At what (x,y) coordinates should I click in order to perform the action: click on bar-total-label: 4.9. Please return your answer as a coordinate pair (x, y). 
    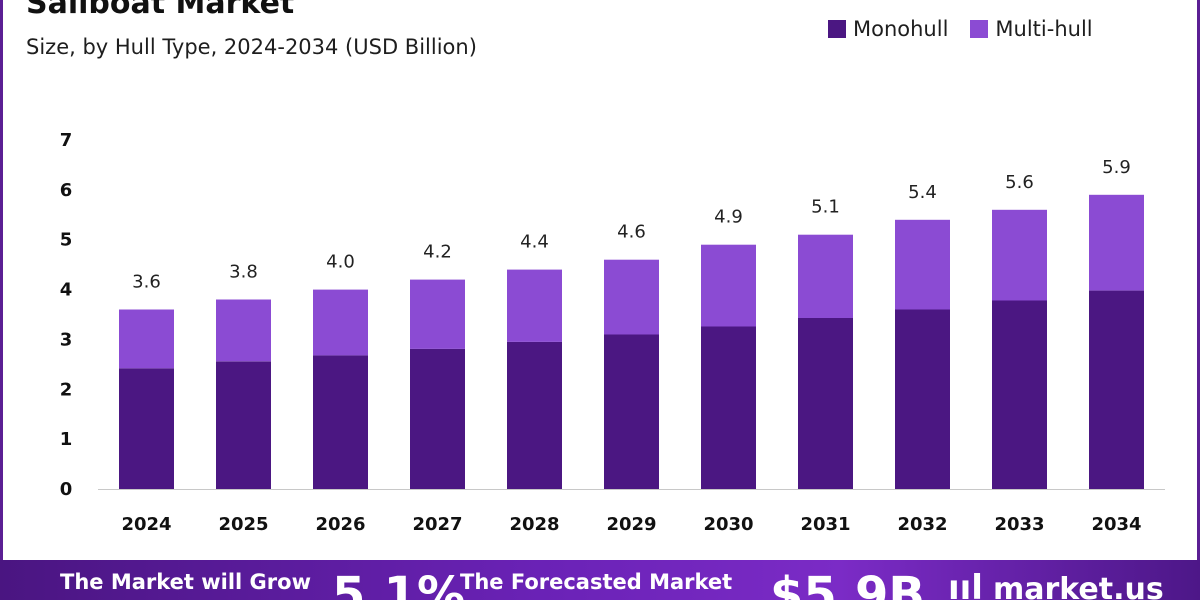
    Looking at the image, I should click on (728, 217).